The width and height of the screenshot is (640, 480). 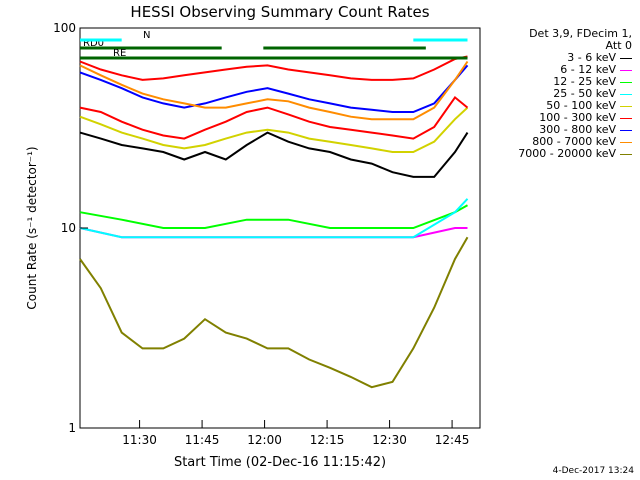 I want to click on footer-timestamp: 4-Dec-2017 13:24, so click(x=593, y=471).